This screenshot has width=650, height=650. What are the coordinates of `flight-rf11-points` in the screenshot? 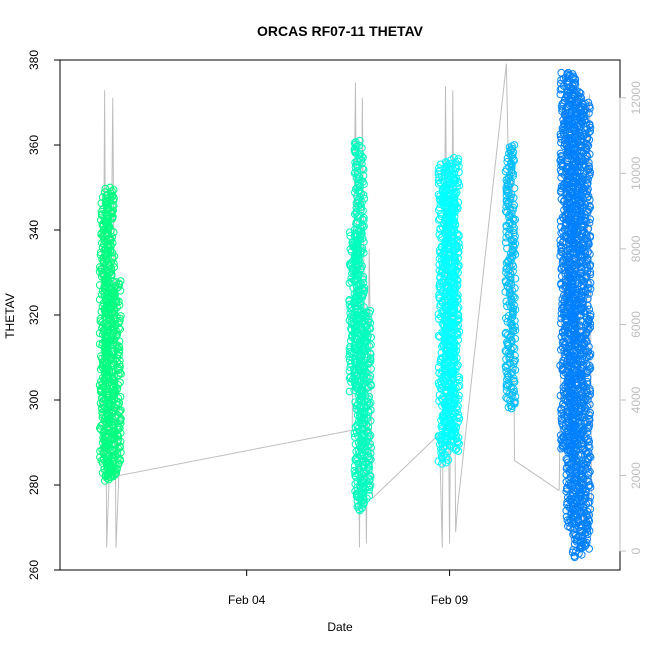 It's located at (575, 315).